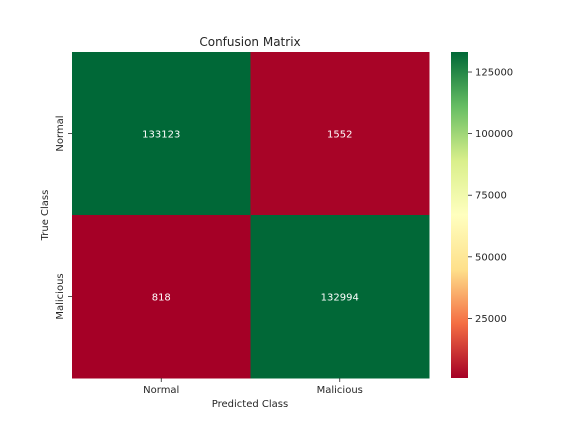  I want to click on x-tick-label: Malicious, so click(340, 390).